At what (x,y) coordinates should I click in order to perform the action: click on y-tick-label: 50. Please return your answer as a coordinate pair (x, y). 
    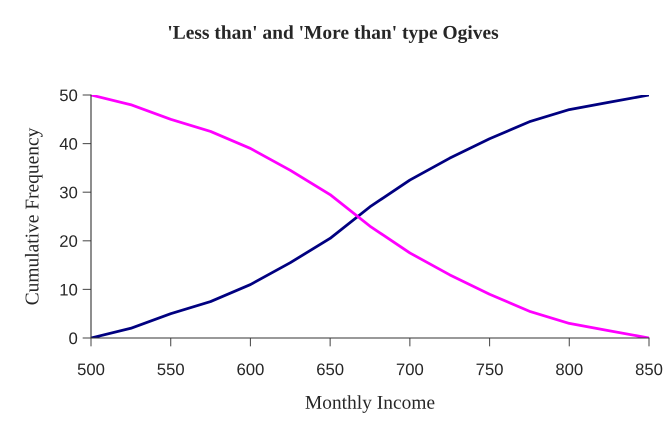
    Looking at the image, I should click on (69, 95).